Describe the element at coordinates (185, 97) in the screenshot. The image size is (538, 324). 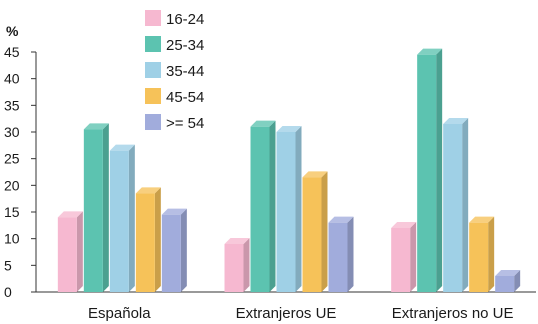
I see `legend-label: 45-54` at that location.